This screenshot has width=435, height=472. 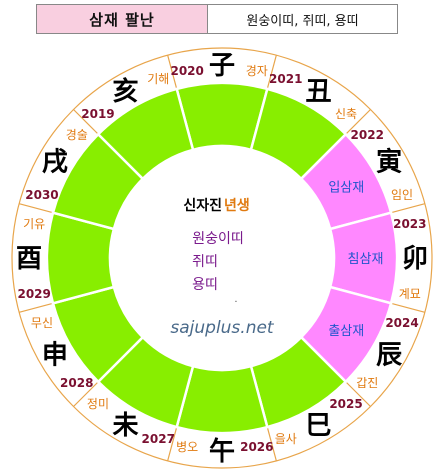 I want to click on ganji-label: 기해, so click(x=158, y=79).